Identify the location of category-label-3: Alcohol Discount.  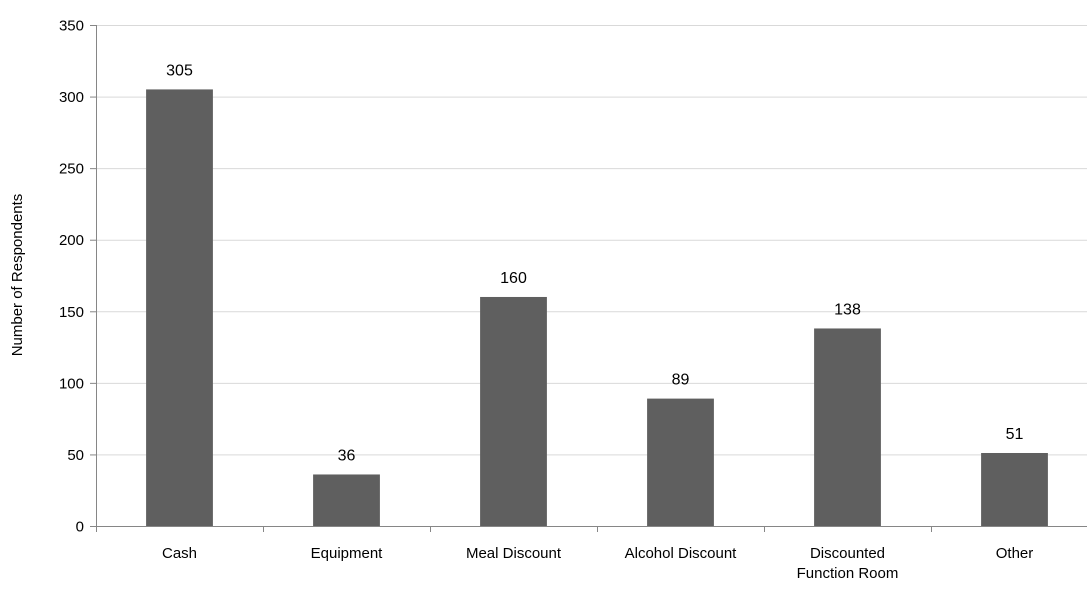
(681, 553).